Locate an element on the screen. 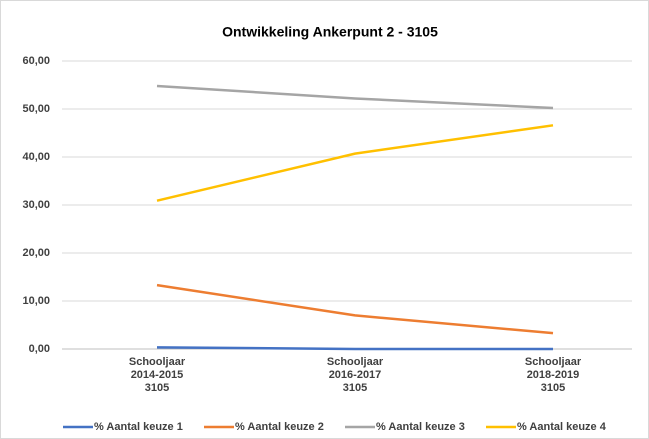  legend-label: % Aantal keuze 3 is located at coordinates (420, 427).